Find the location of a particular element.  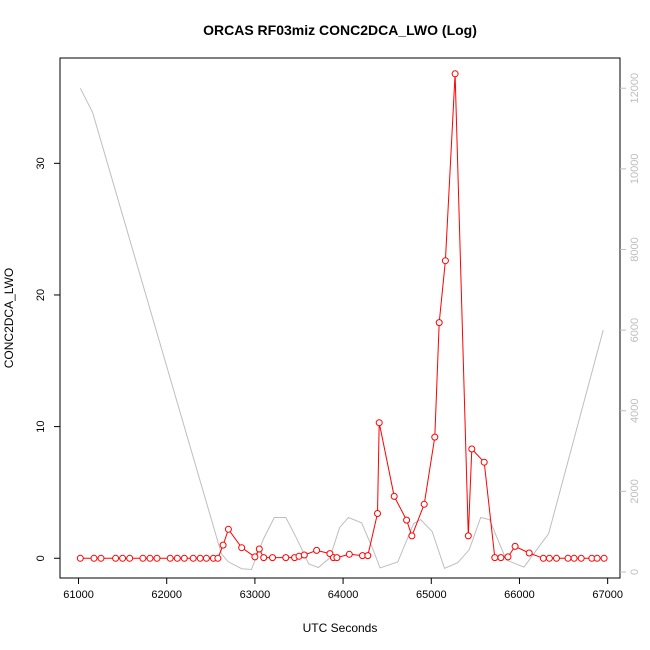

y-tick-label: 20 is located at coordinates (41, 295).